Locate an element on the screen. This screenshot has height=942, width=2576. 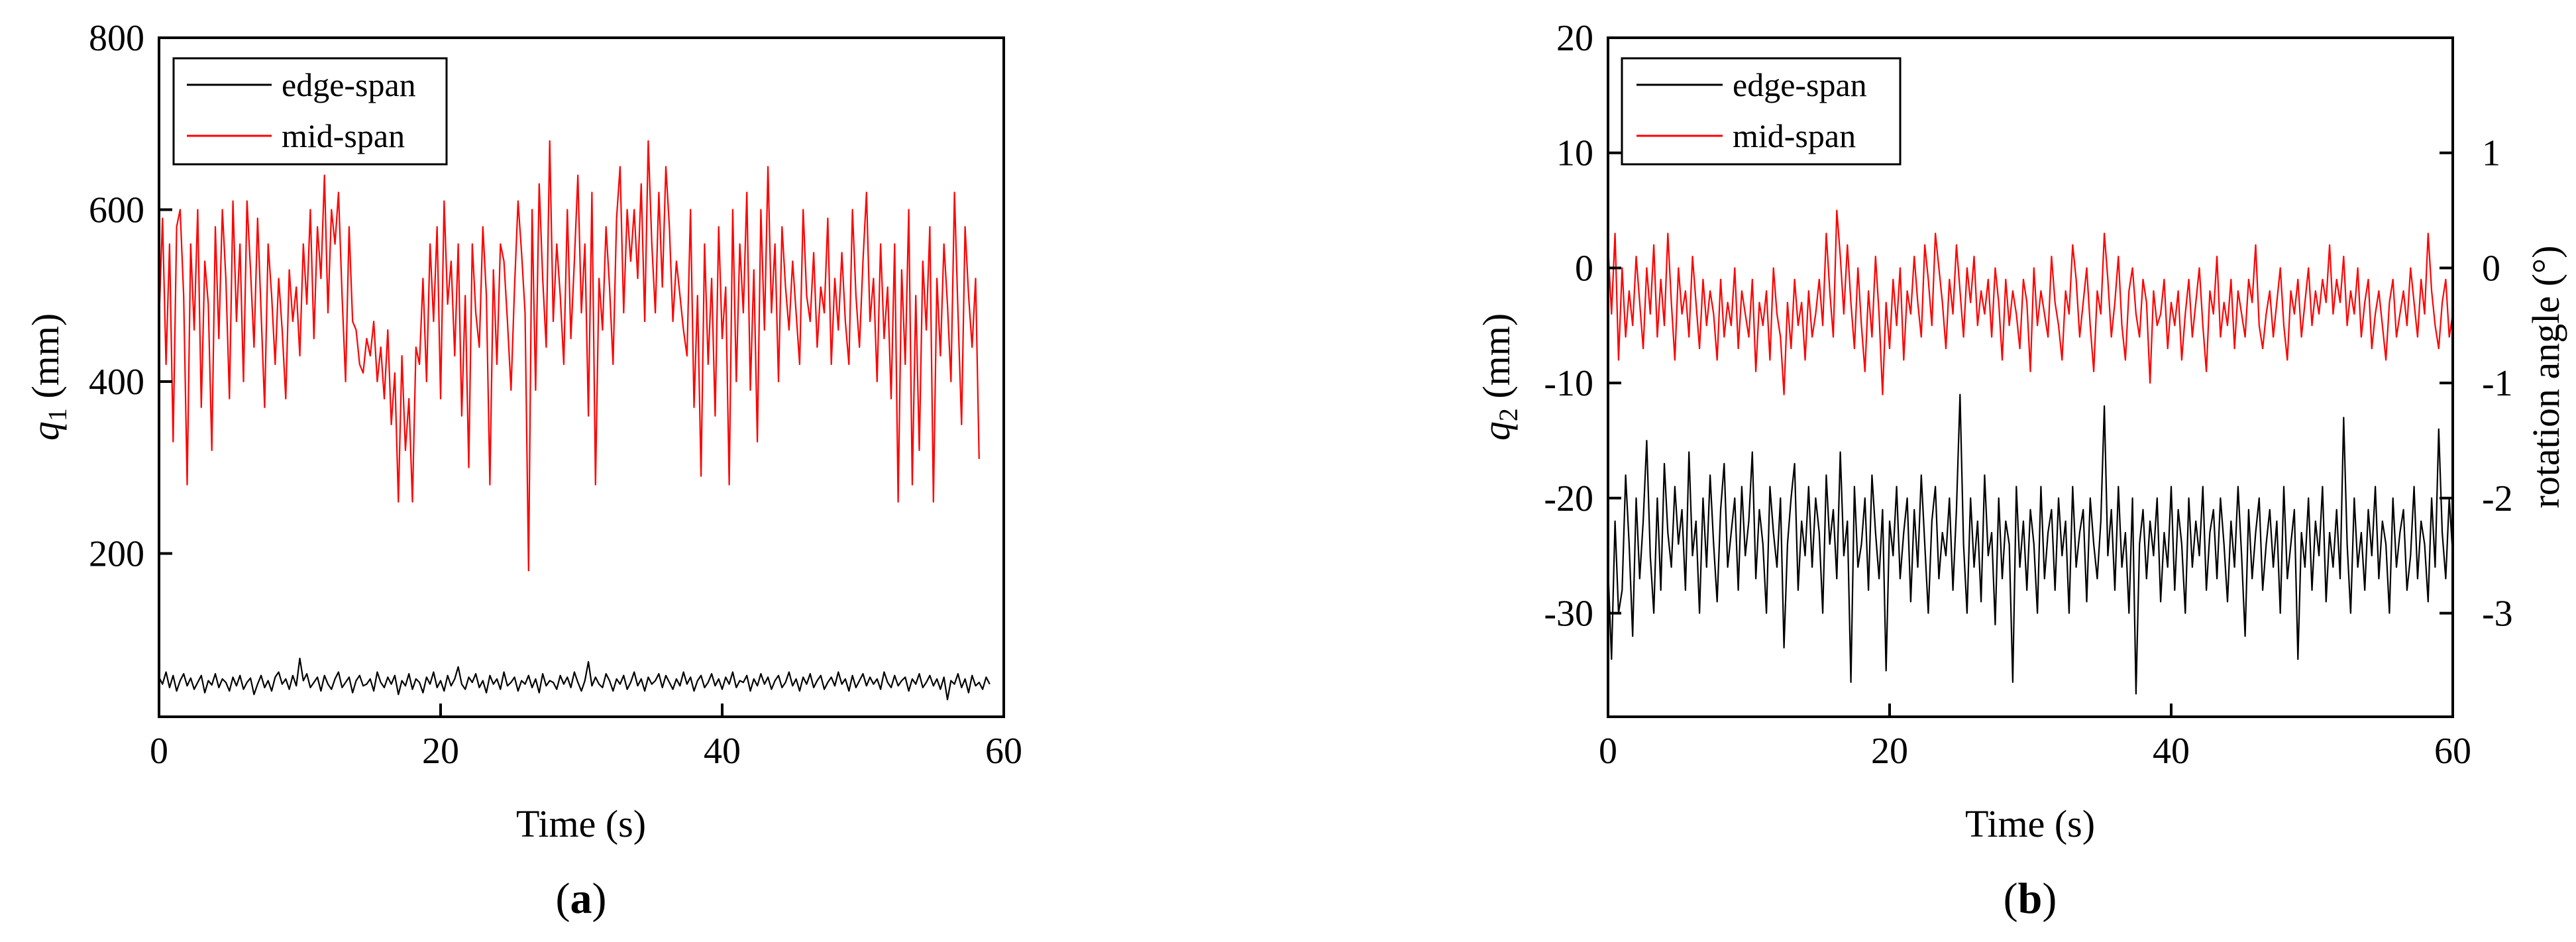
panel-a-legend-box is located at coordinates (310, 111).